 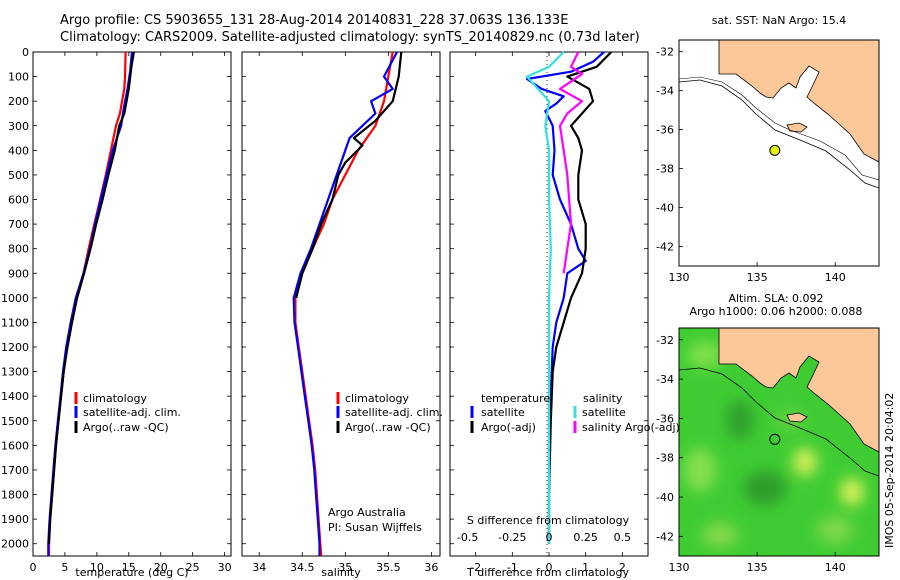 What do you see at coordinates (515, 398) in the screenshot?
I see `legend-temperature-title: temperature` at bounding box center [515, 398].